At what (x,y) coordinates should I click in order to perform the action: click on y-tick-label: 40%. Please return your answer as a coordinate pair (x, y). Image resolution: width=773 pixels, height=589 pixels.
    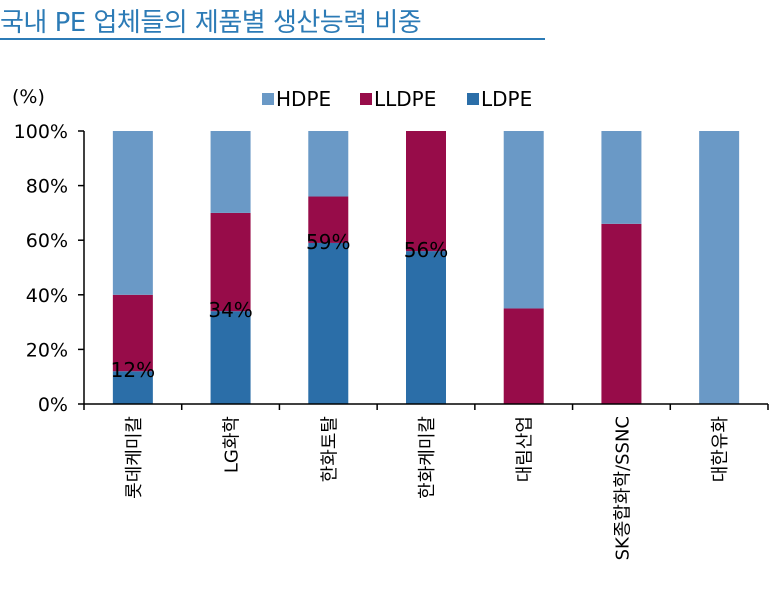
    Looking at the image, I should click on (47, 296).